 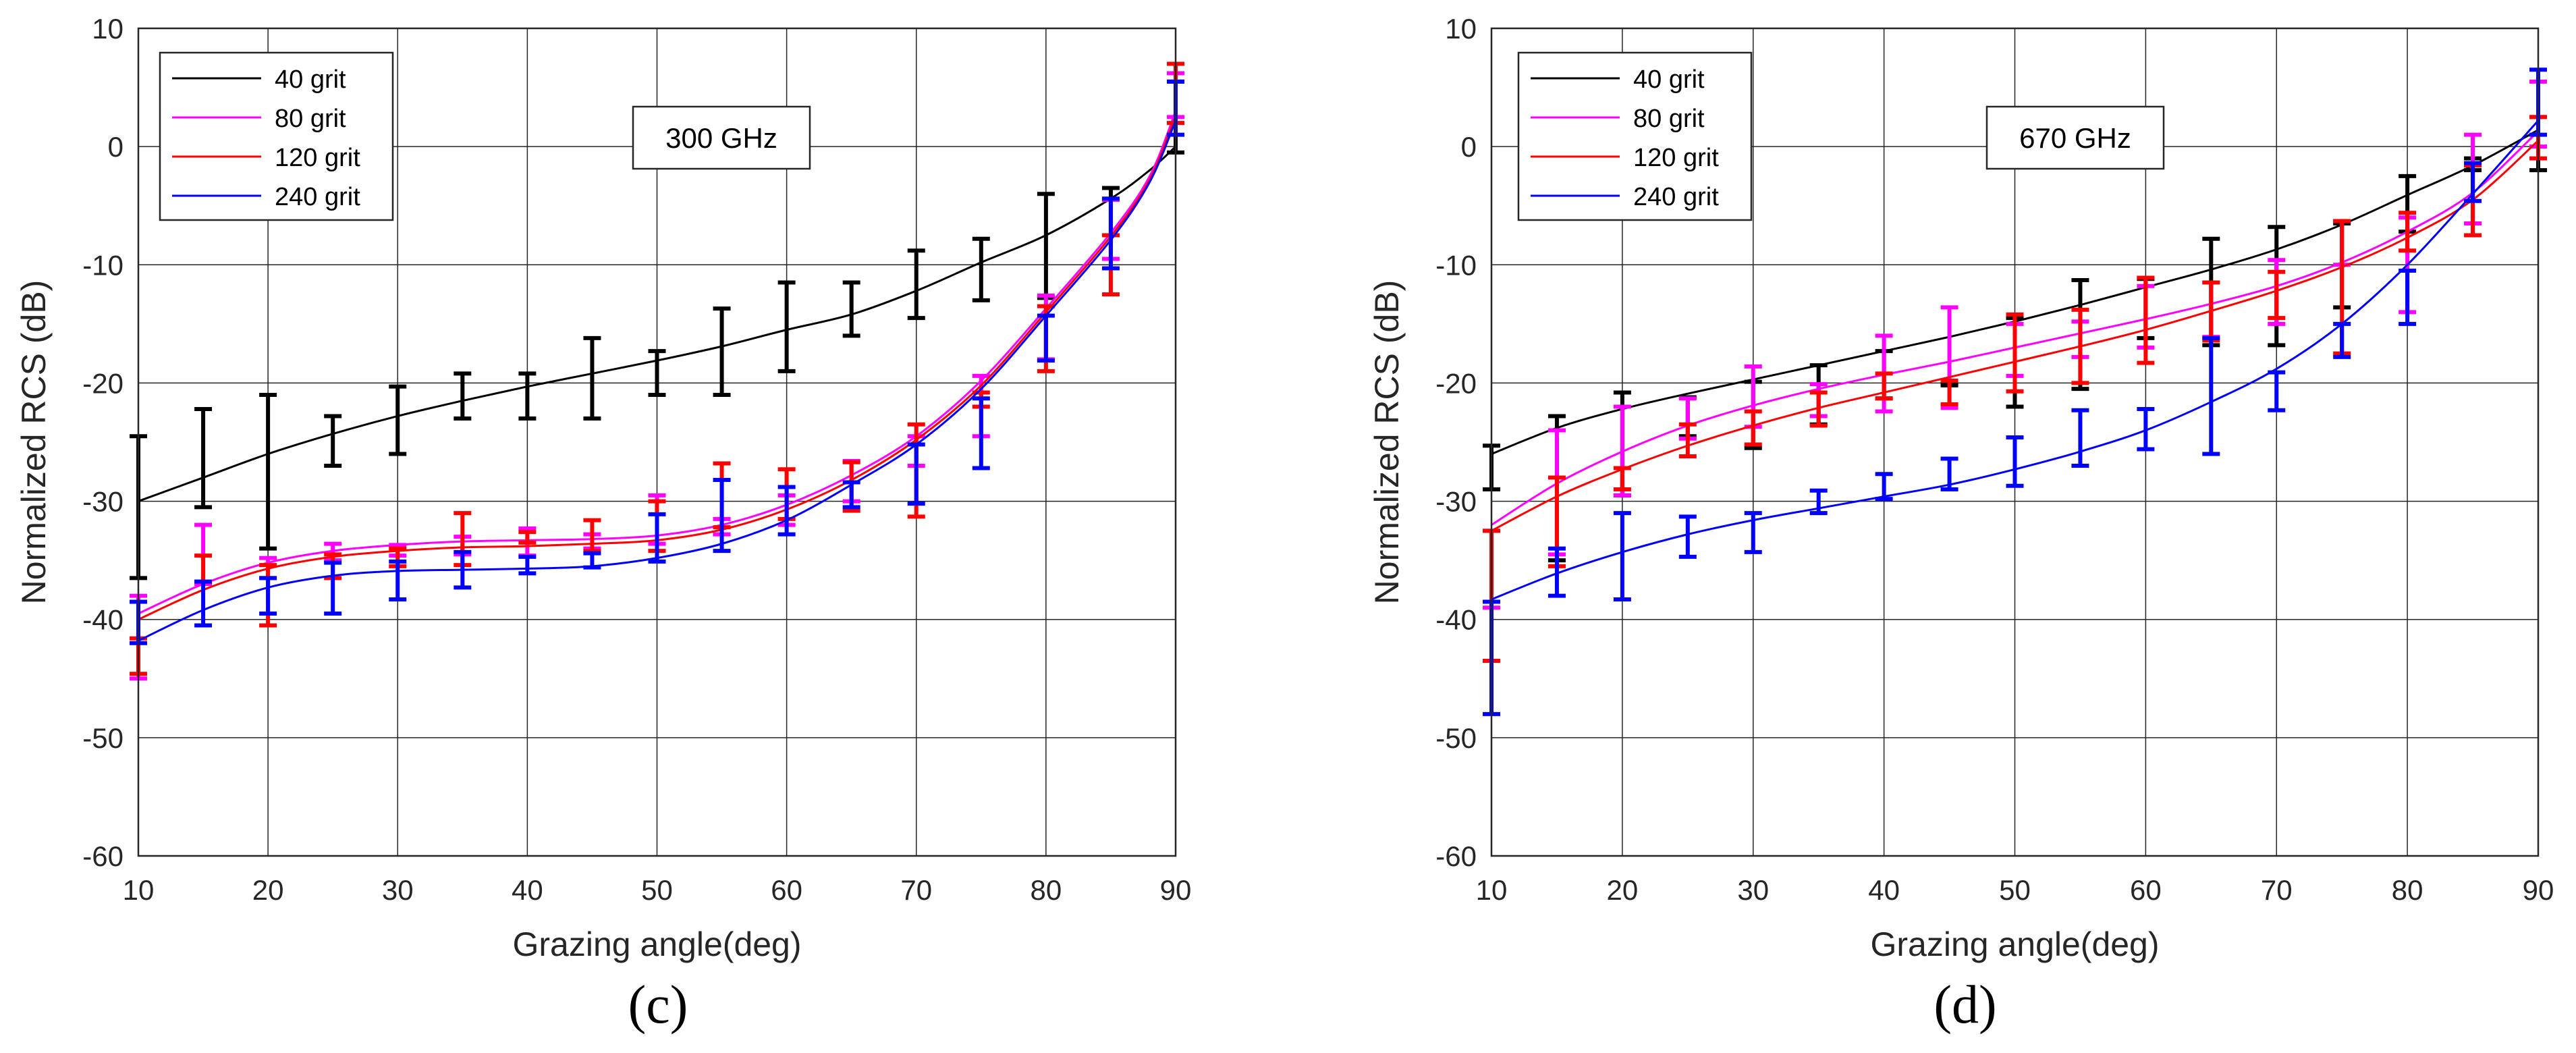 I want to click on panel-label-c: (c), so click(x=658, y=1005).